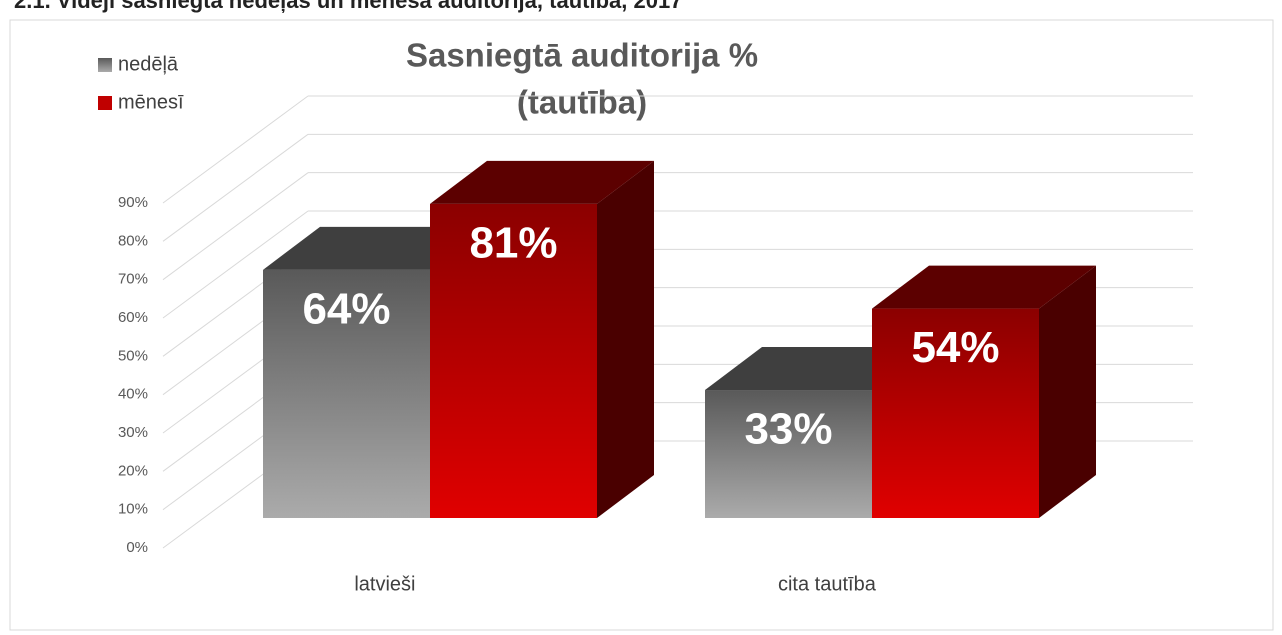 Image resolution: width=1282 pixels, height=635 pixels. I want to click on y-tick-label: 30%, so click(133, 432).